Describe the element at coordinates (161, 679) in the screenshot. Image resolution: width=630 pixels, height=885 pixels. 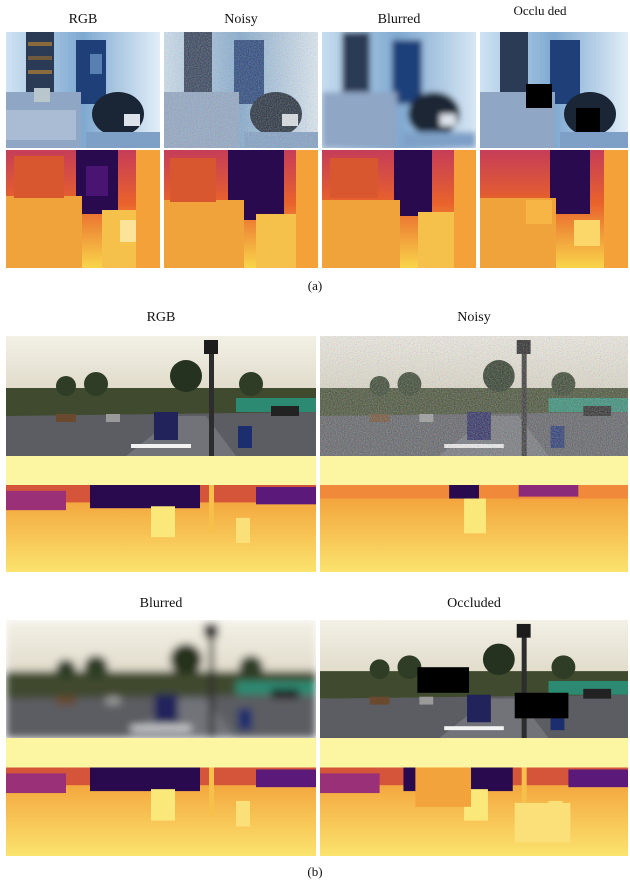
I see `street-blurred-image` at that location.